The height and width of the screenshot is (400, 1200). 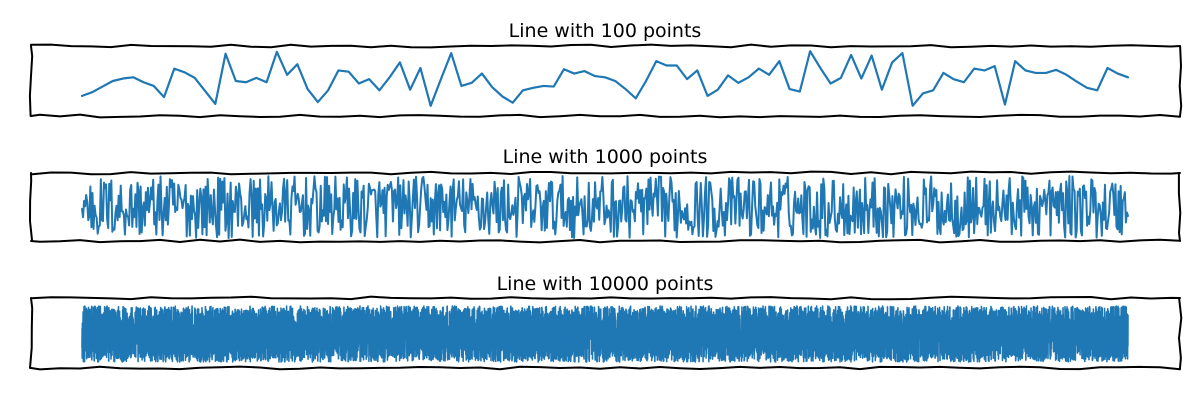 I want to click on panel-title: Line with 1000 points, so click(x=605, y=157).